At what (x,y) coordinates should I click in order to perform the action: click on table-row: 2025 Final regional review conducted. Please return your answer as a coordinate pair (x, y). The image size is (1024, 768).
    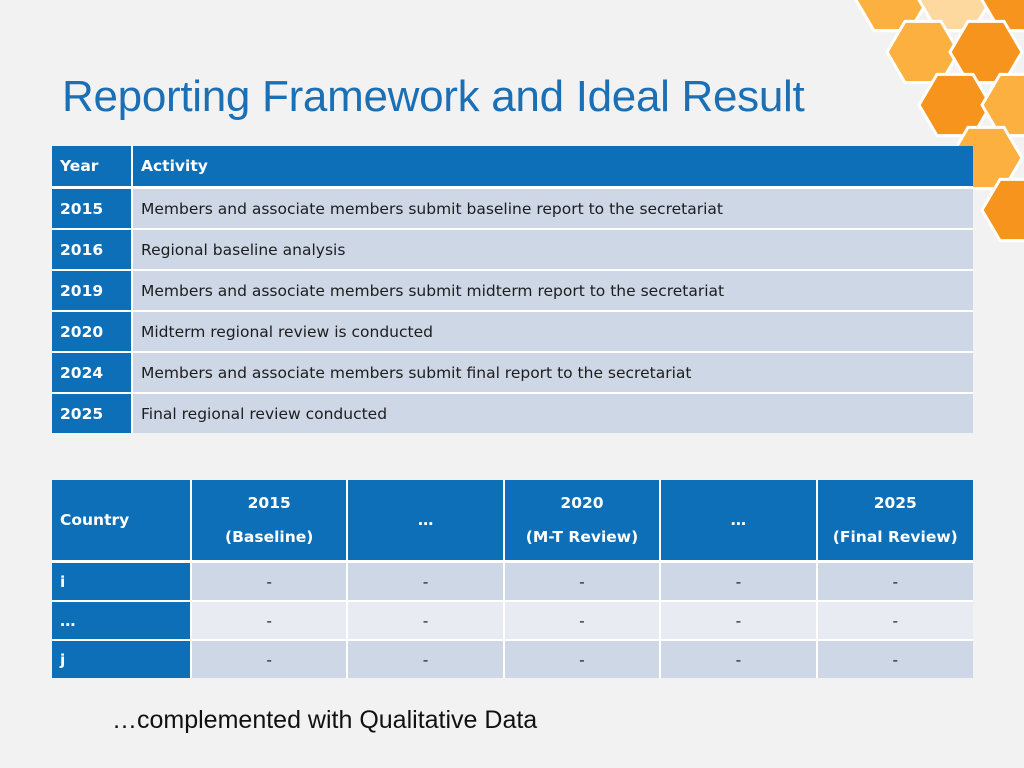
    Looking at the image, I should click on (512, 412).